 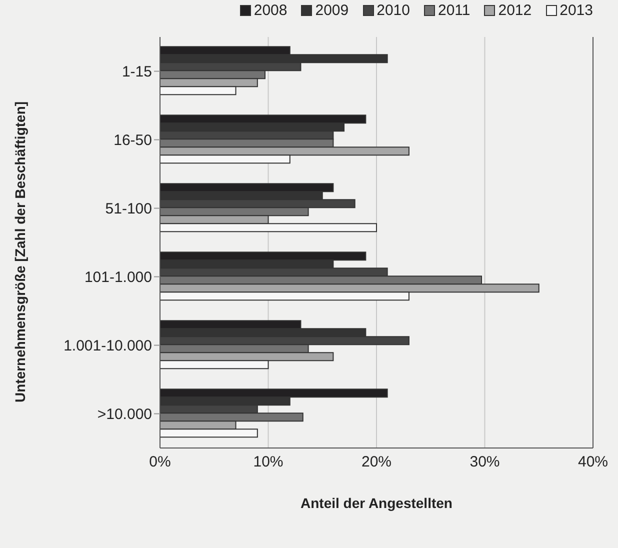 I want to click on y-tick-label: 16-50, so click(x=133, y=141).